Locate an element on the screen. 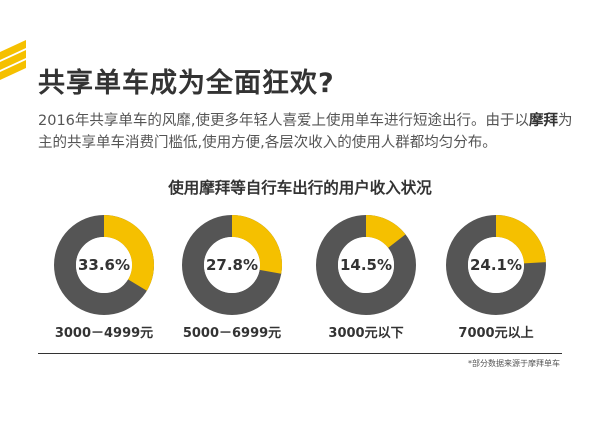 The width and height of the screenshot is (600, 424). donut-value-label: 33.6% is located at coordinates (104, 265).